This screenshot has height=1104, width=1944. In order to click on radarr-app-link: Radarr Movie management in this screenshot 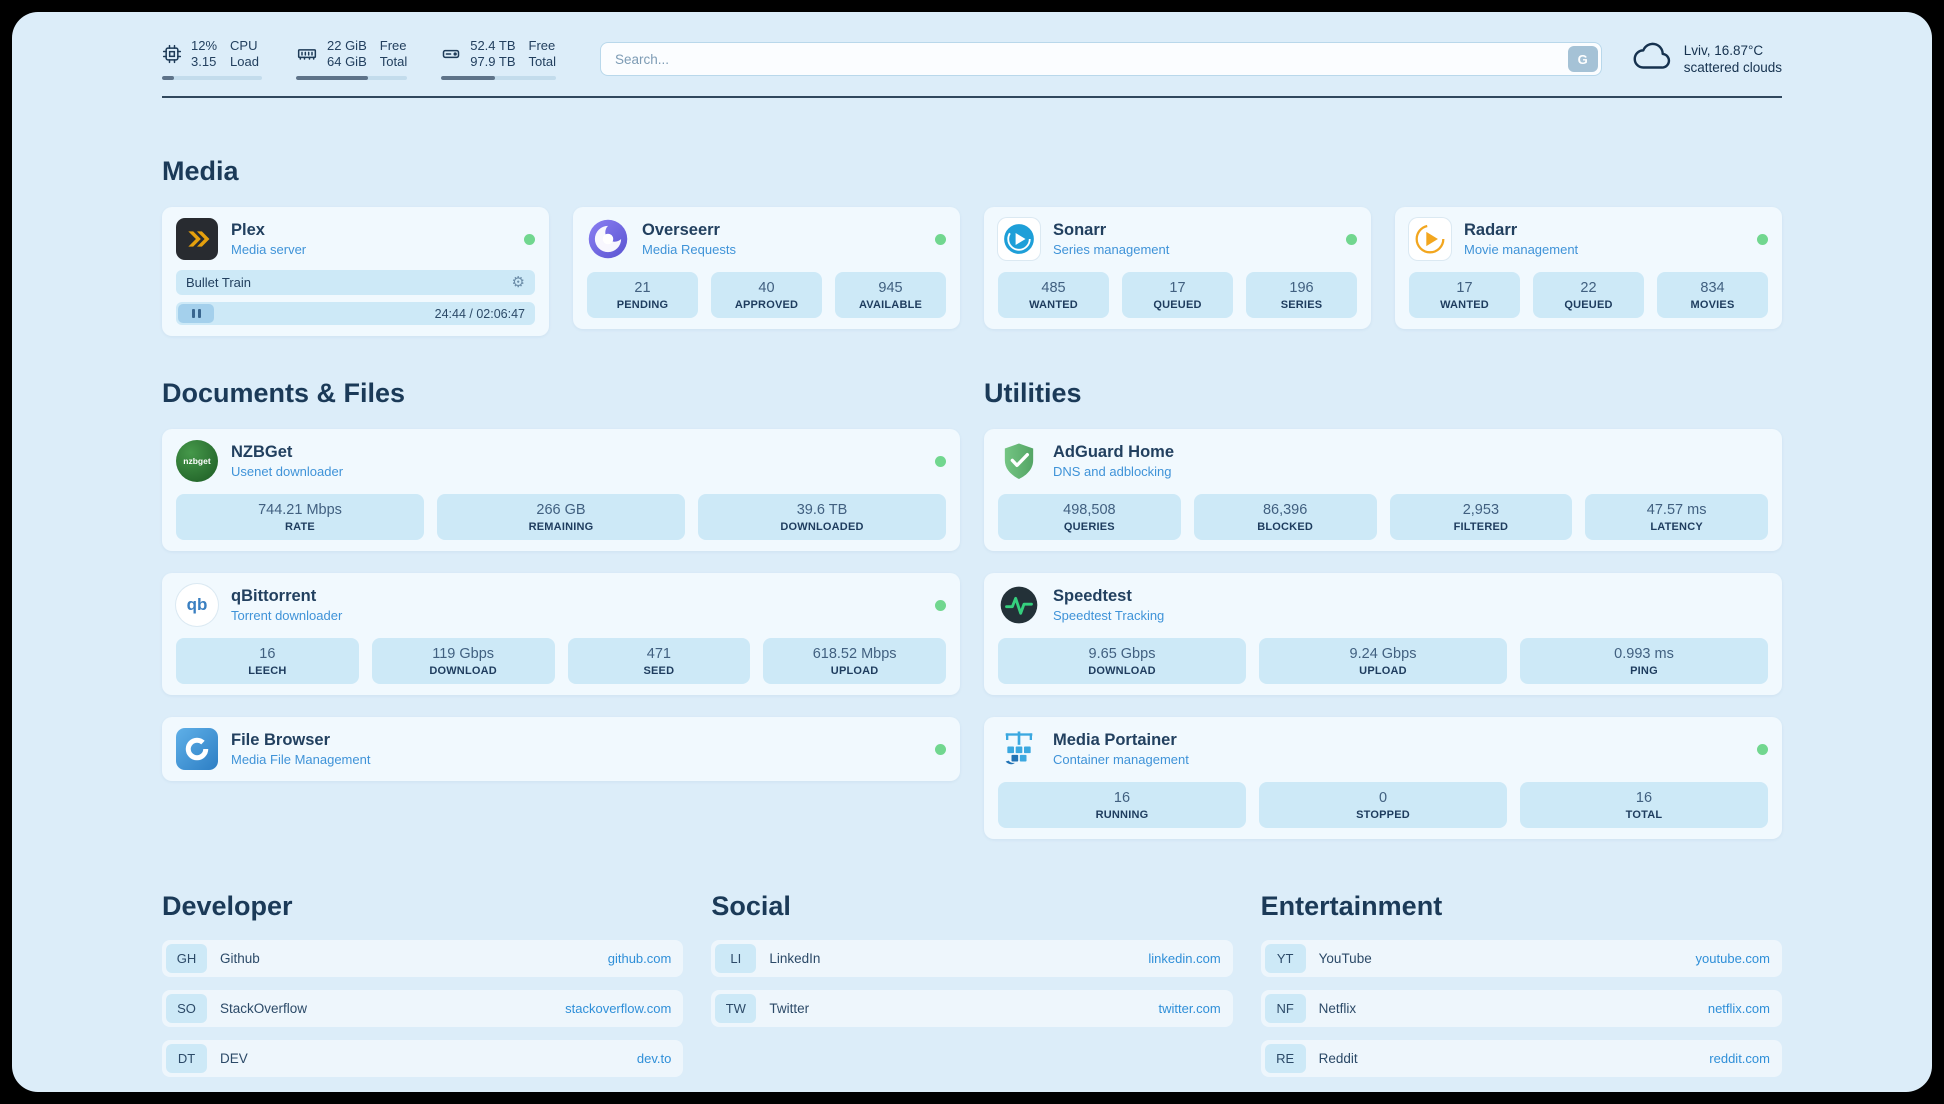, I will do `click(1588, 239)`.